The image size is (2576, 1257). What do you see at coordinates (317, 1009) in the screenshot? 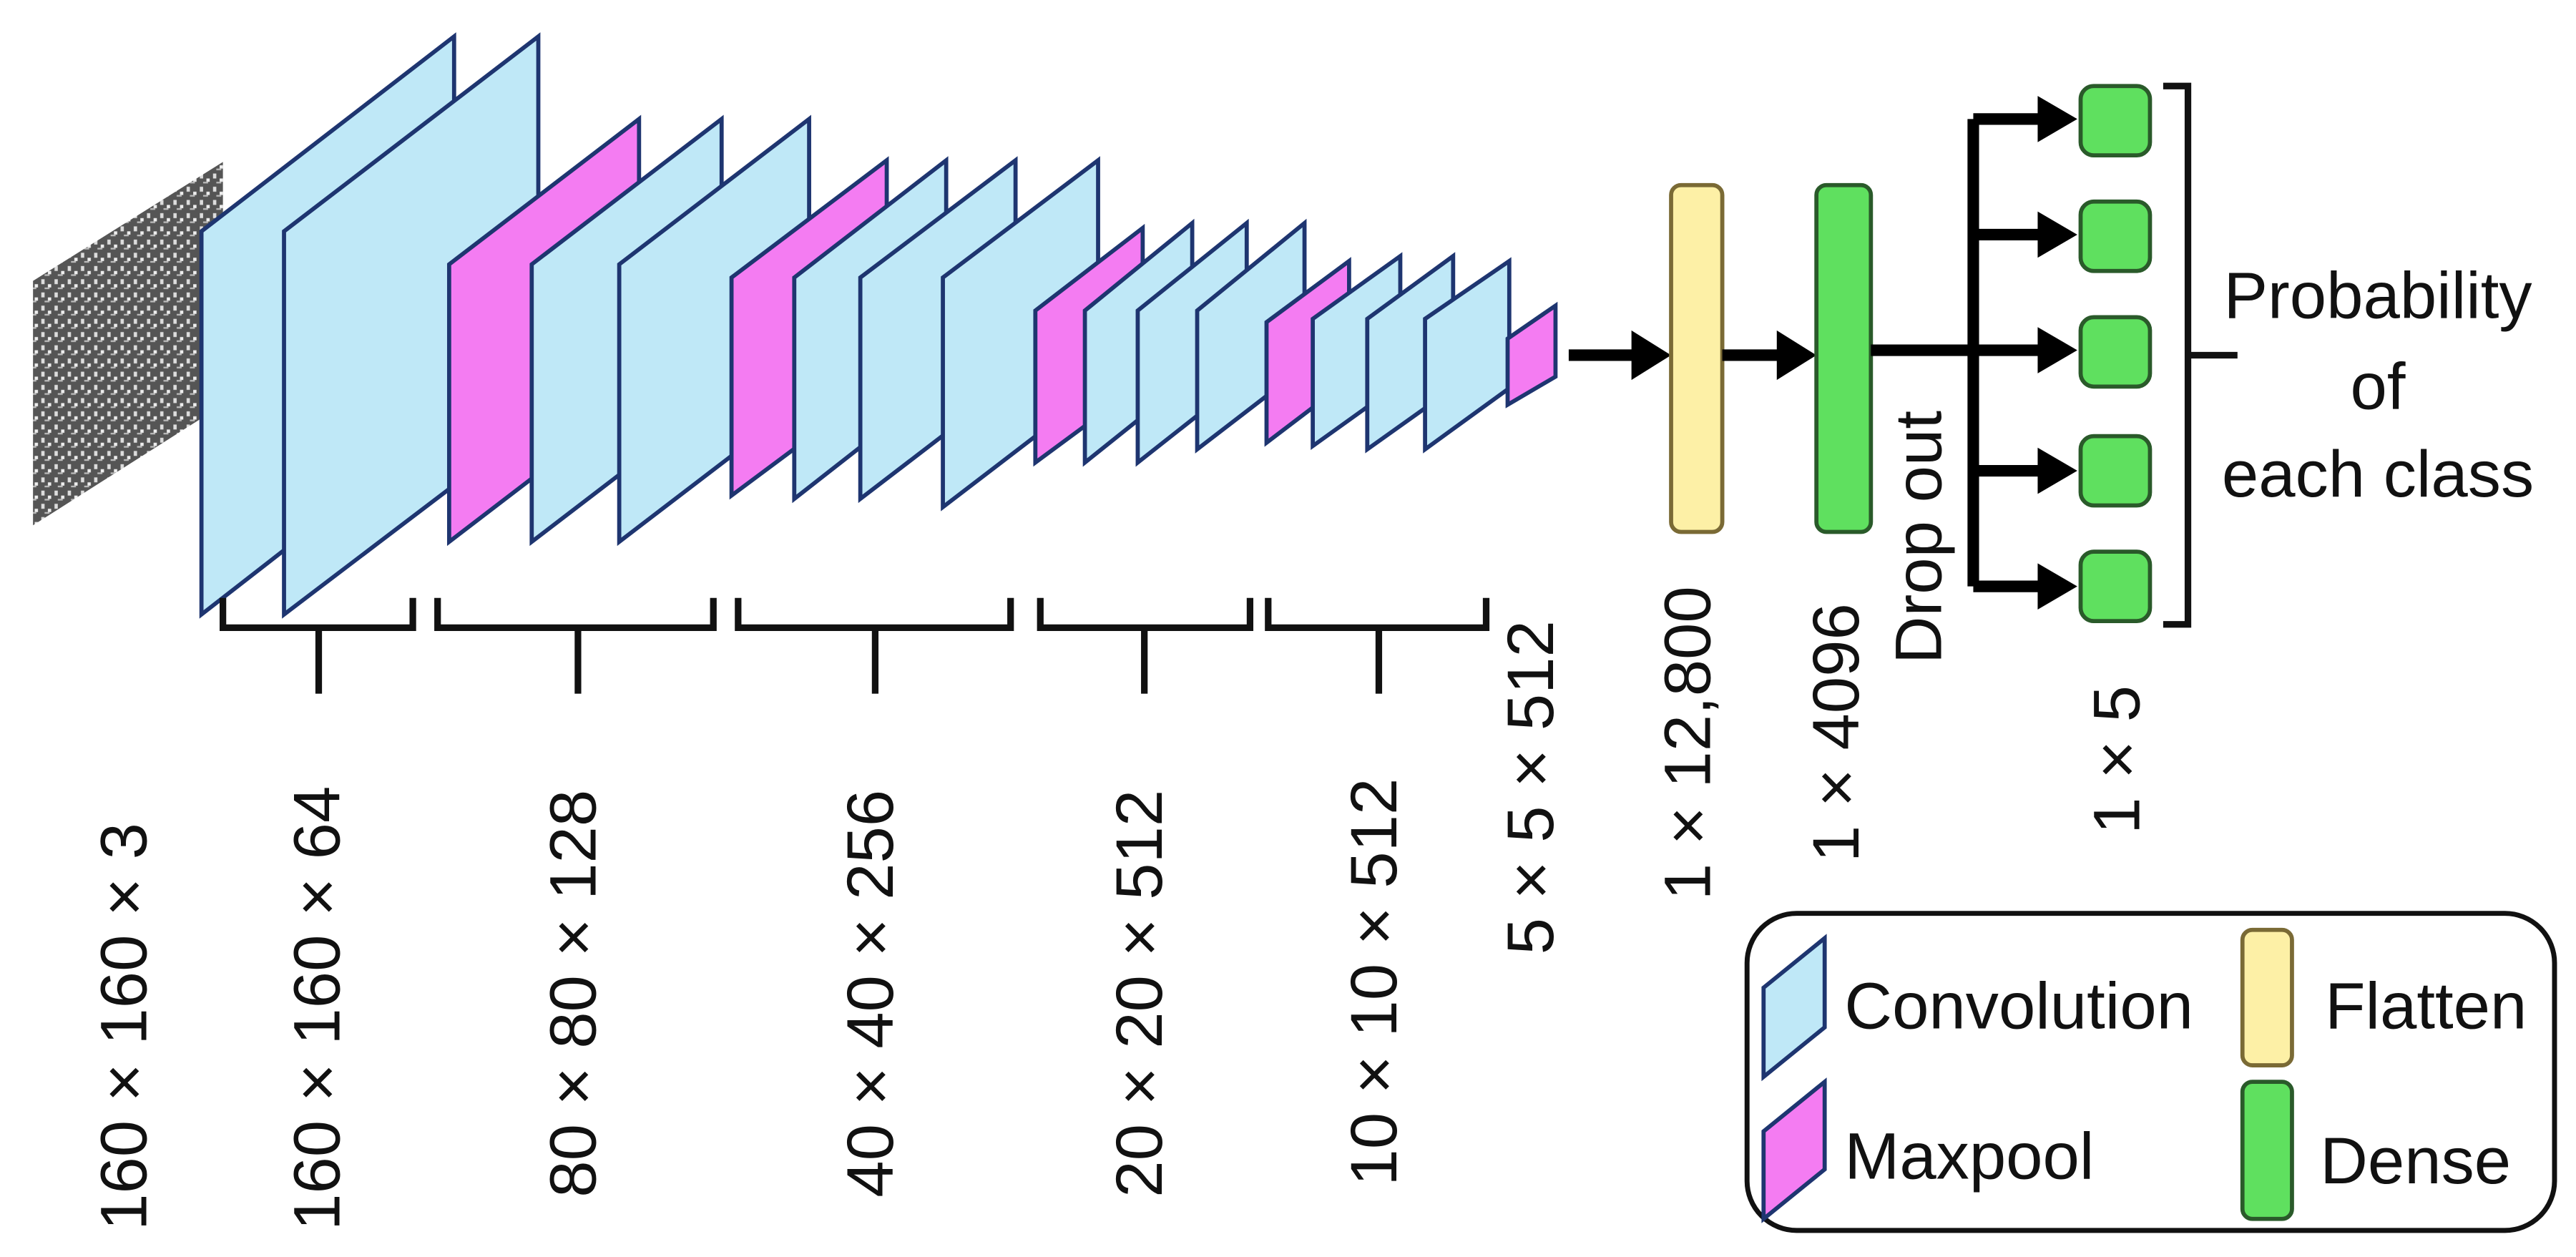
I see `dimension-label: 160 × 160 × 64` at bounding box center [317, 1009].